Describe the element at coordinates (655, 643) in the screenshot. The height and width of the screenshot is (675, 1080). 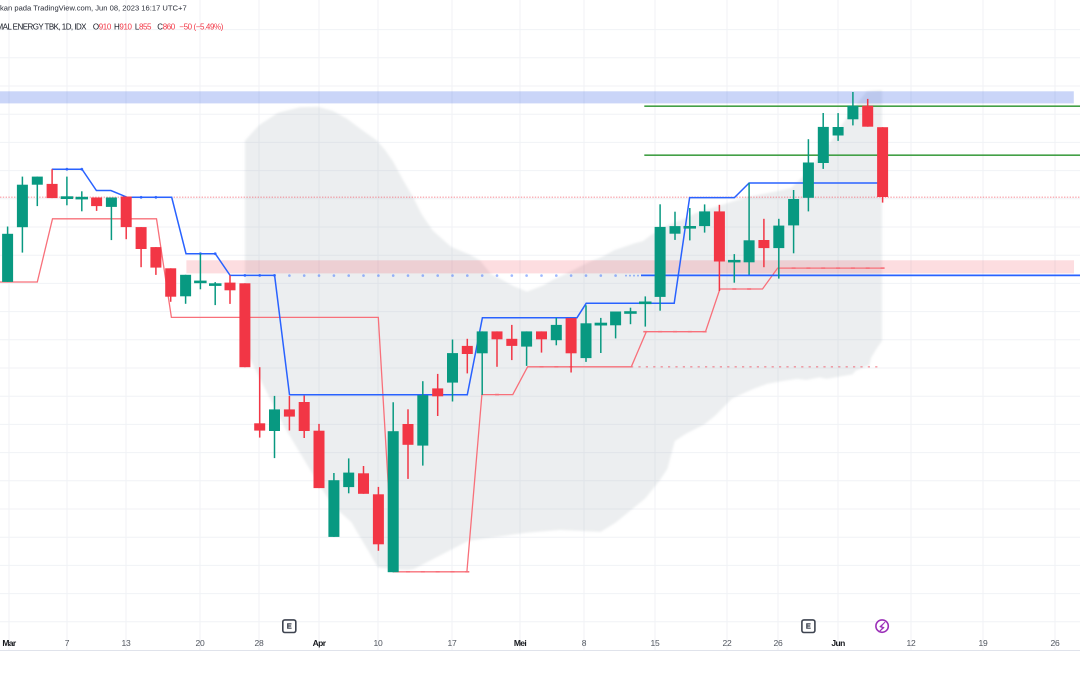
I see `svg-text: 15` at that location.